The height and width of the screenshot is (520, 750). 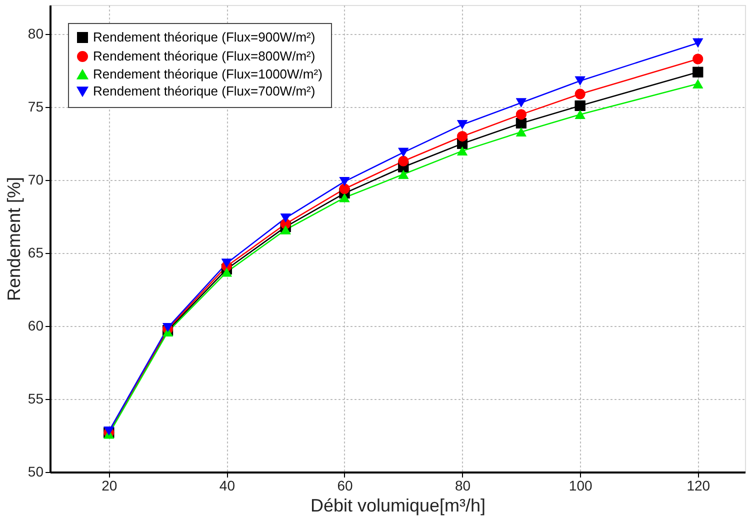 What do you see at coordinates (463, 486) in the screenshot?
I see `x-tick-label: 80` at bounding box center [463, 486].